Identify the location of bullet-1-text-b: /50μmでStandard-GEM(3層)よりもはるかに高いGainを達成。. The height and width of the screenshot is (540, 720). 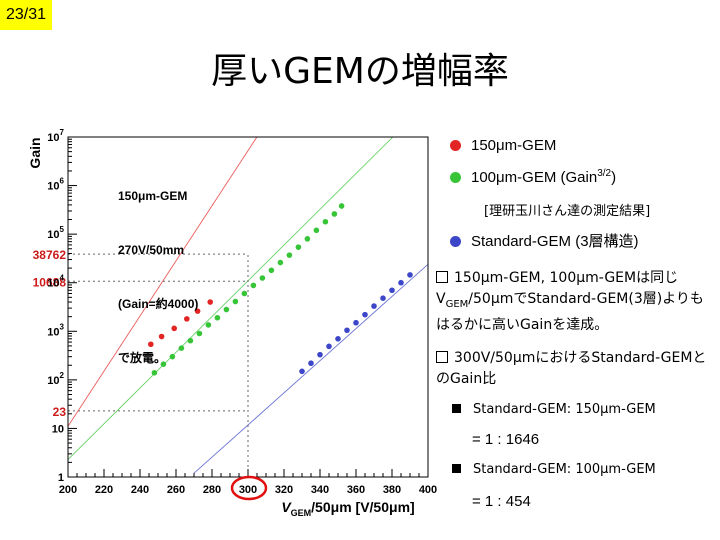
(570, 312).